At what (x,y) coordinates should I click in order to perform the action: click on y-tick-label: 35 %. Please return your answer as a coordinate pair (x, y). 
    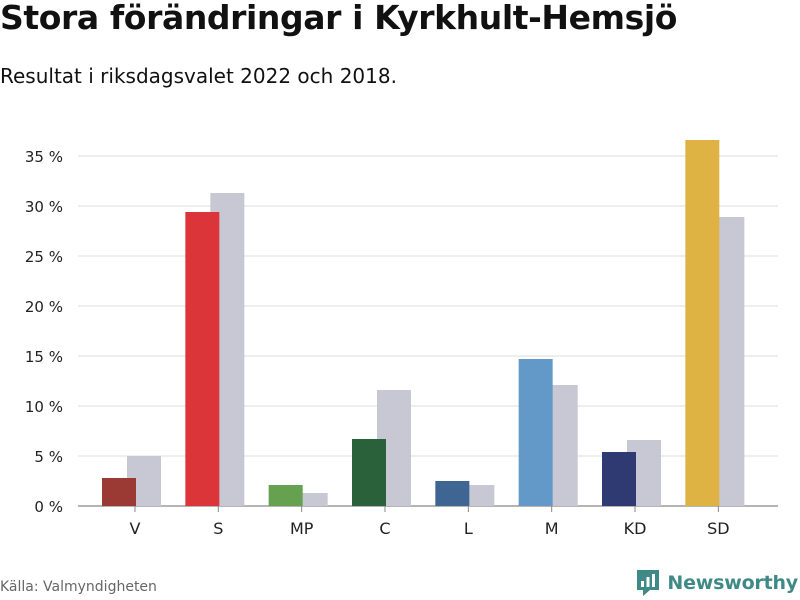
    Looking at the image, I should click on (44, 157).